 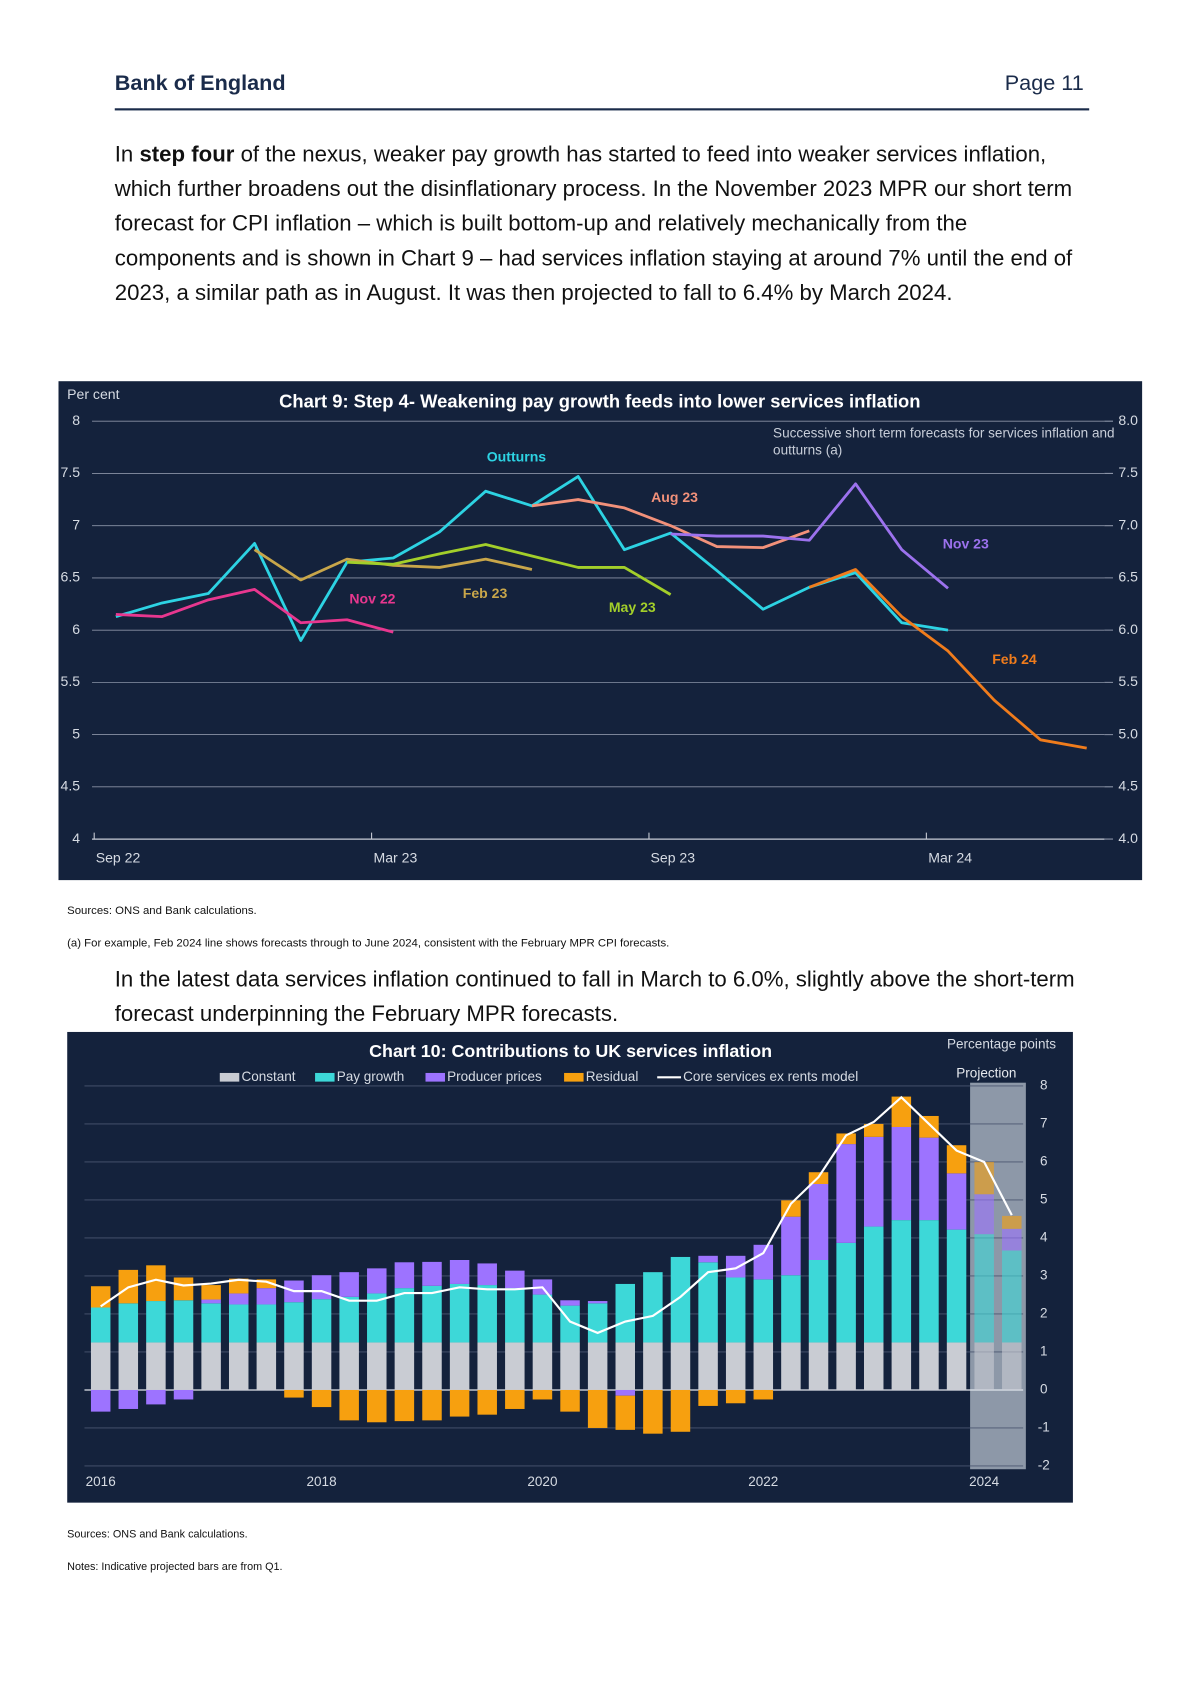 What do you see at coordinates (1044, 1351) in the screenshot?
I see `y-tick-label: 1` at bounding box center [1044, 1351].